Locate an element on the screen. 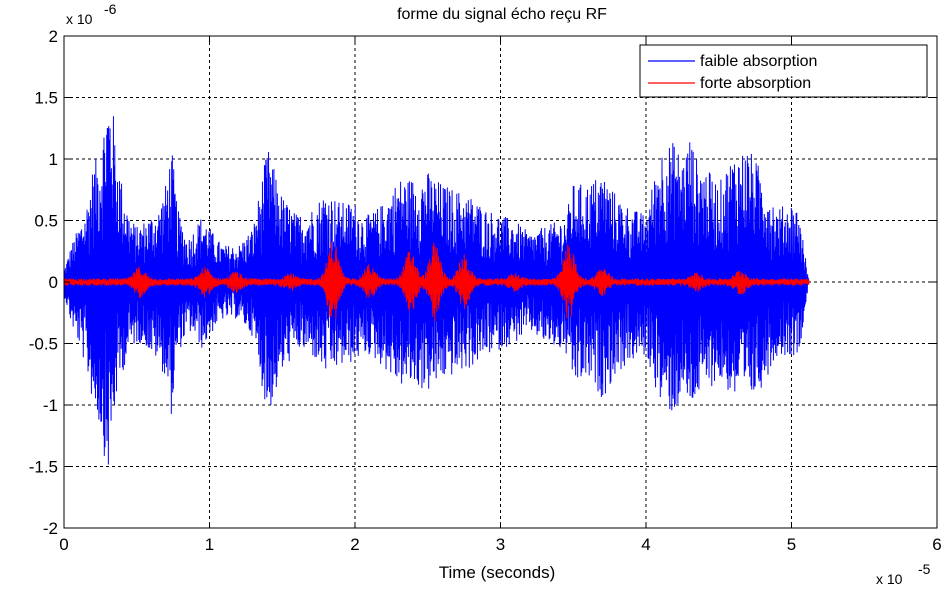 This screenshot has width=946, height=591. x-tick-labels: 0 1 2 3 4 5 6 is located at coordinates (500, 544).